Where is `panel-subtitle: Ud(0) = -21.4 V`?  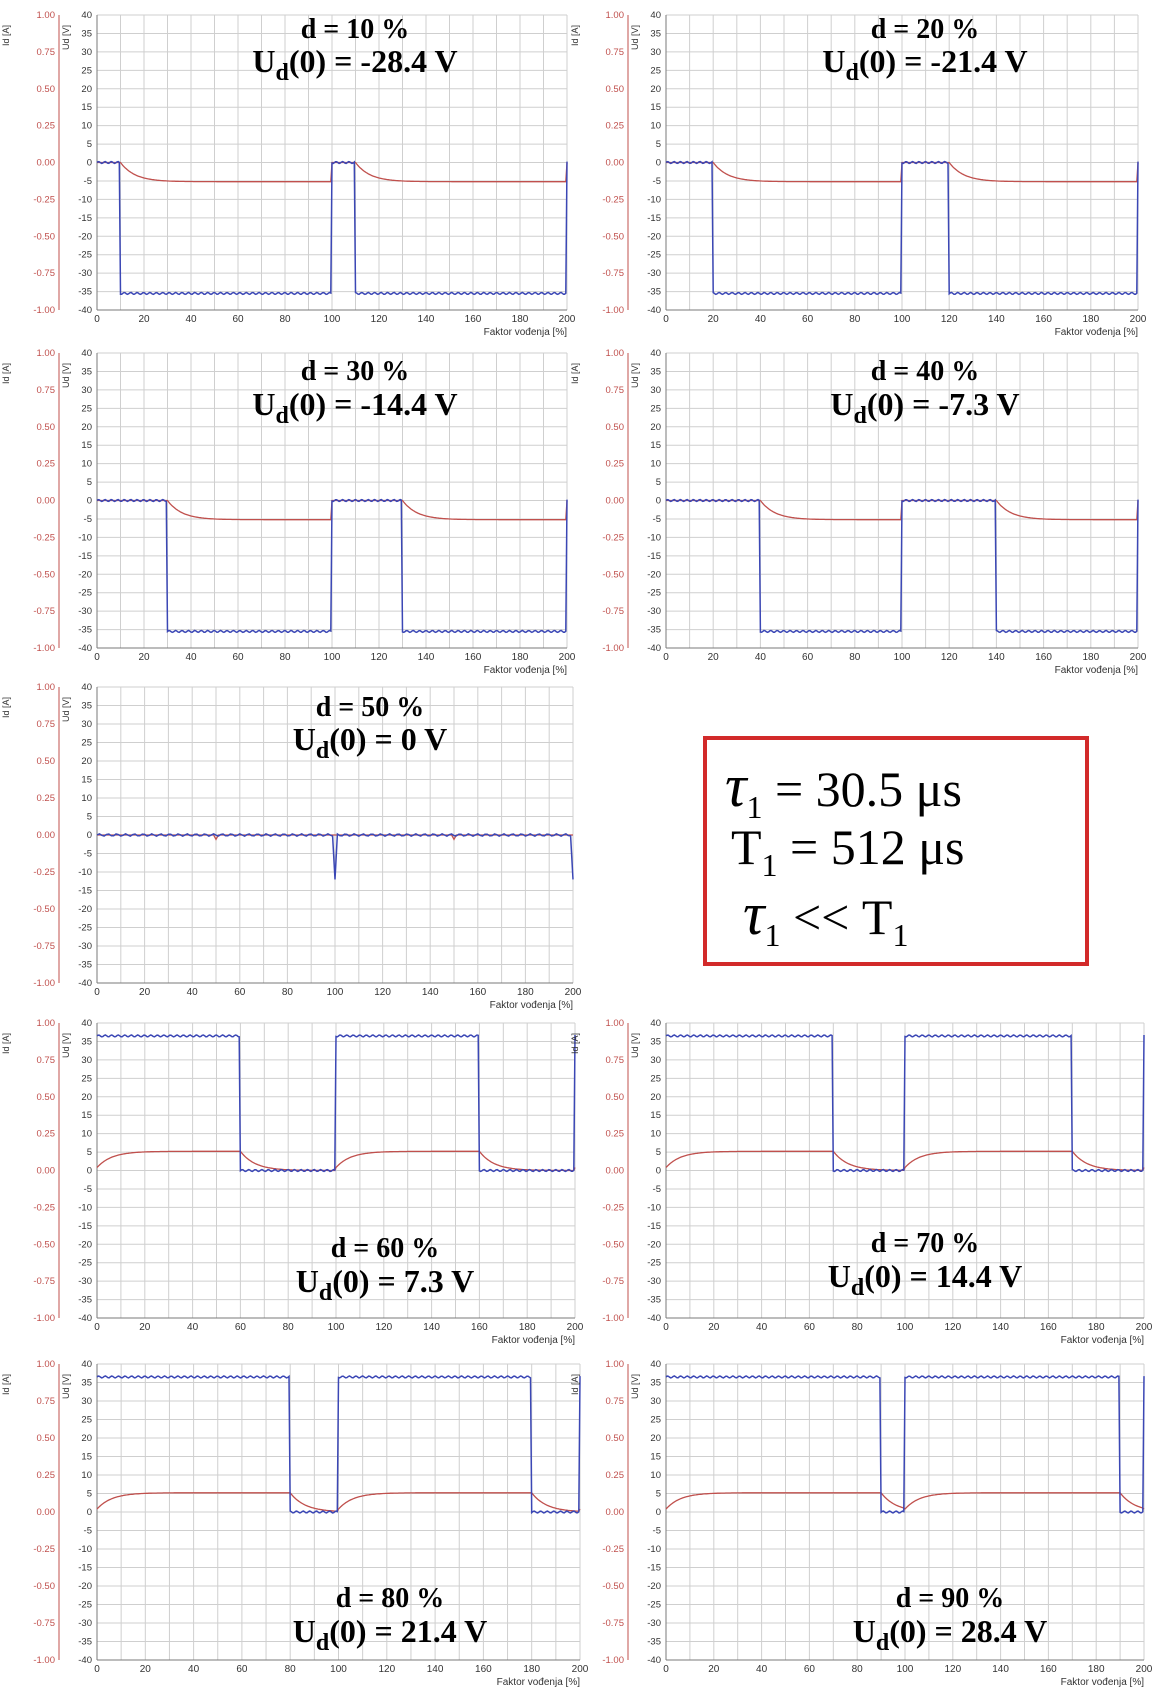 panel-subtitle: Ud(0) = -21.4 V is located at coordinates (924, 64).